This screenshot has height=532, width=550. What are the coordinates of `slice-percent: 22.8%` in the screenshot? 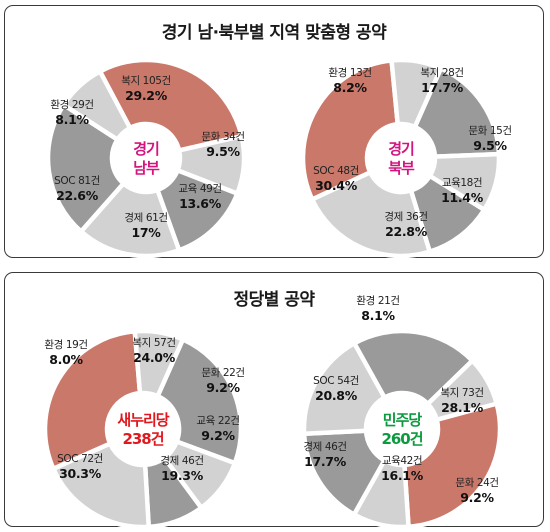 It's located at (406, 231).